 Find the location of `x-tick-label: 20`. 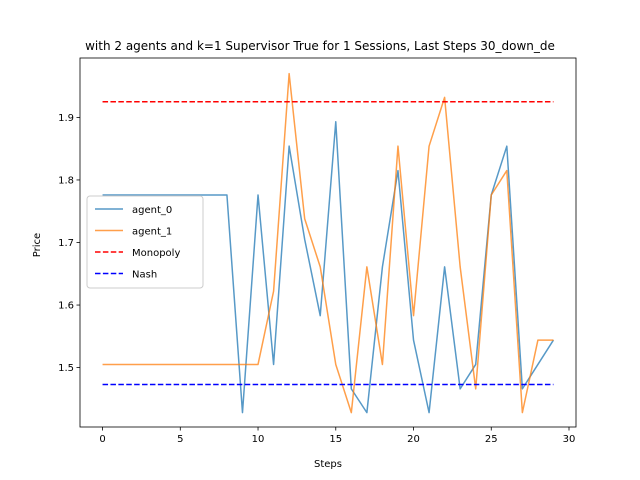

x-tick-label: 20 is located at coordinates (413, 439).